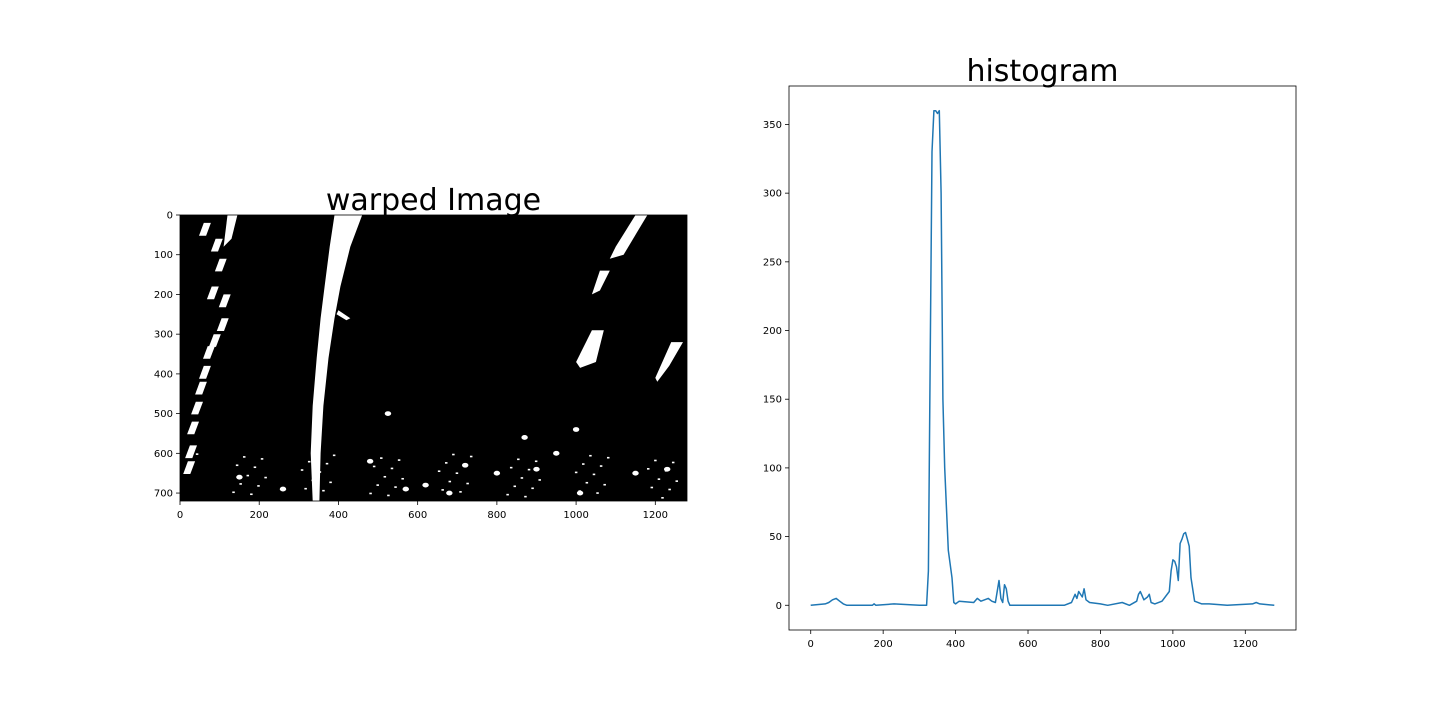 This screenshot has width=1440, height=720. What do you see at coordinates (669, 362) in the screenshot?
I see `right-edge-mark` at bounding box center [669, 362].